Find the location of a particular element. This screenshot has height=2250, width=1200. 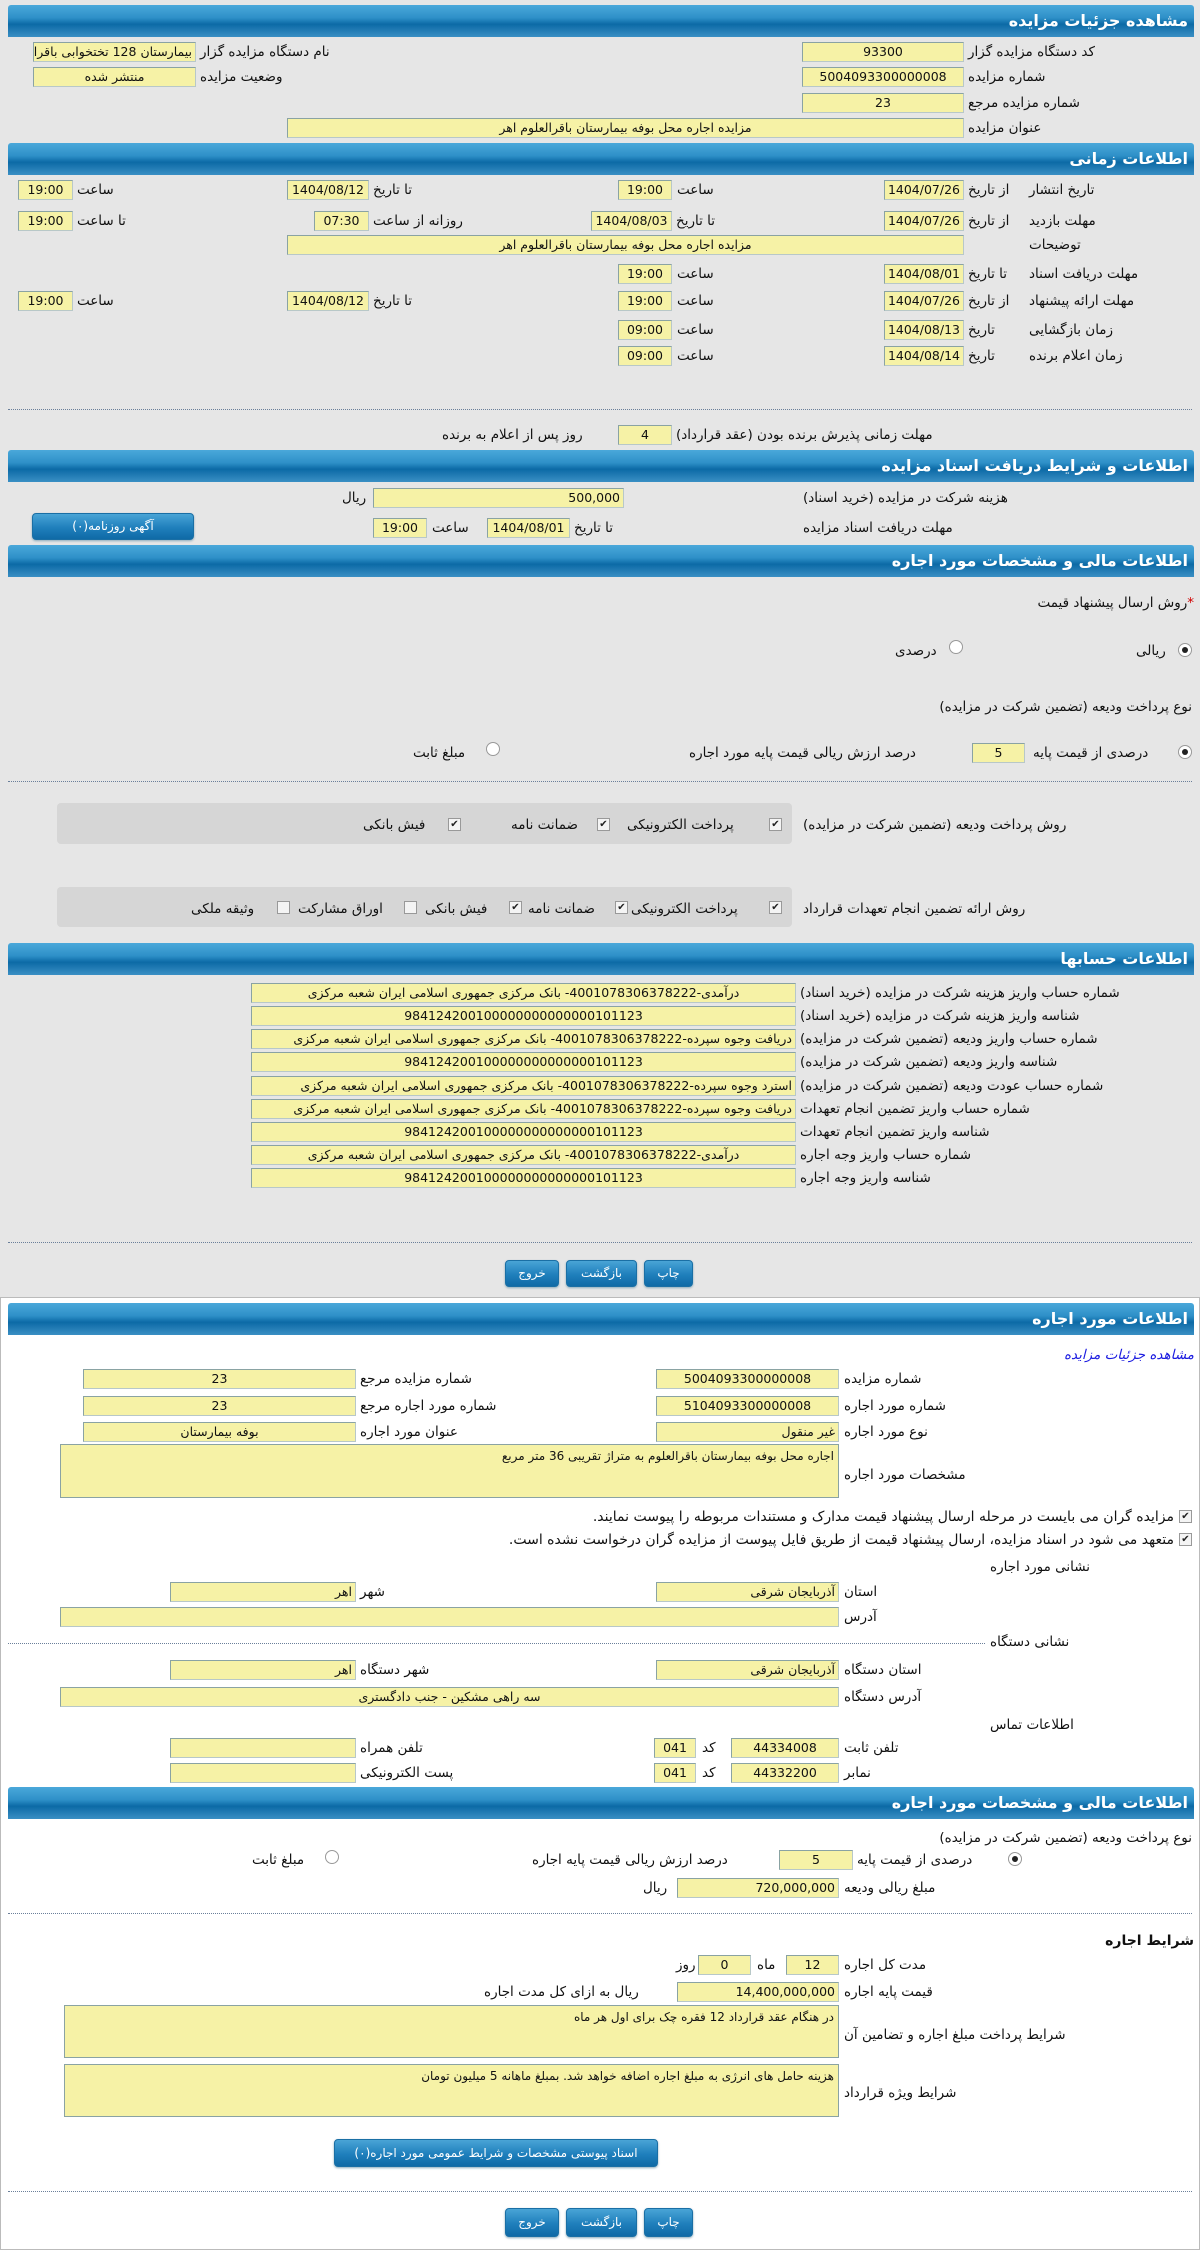

address-field is located at coordinates (449, 1617).